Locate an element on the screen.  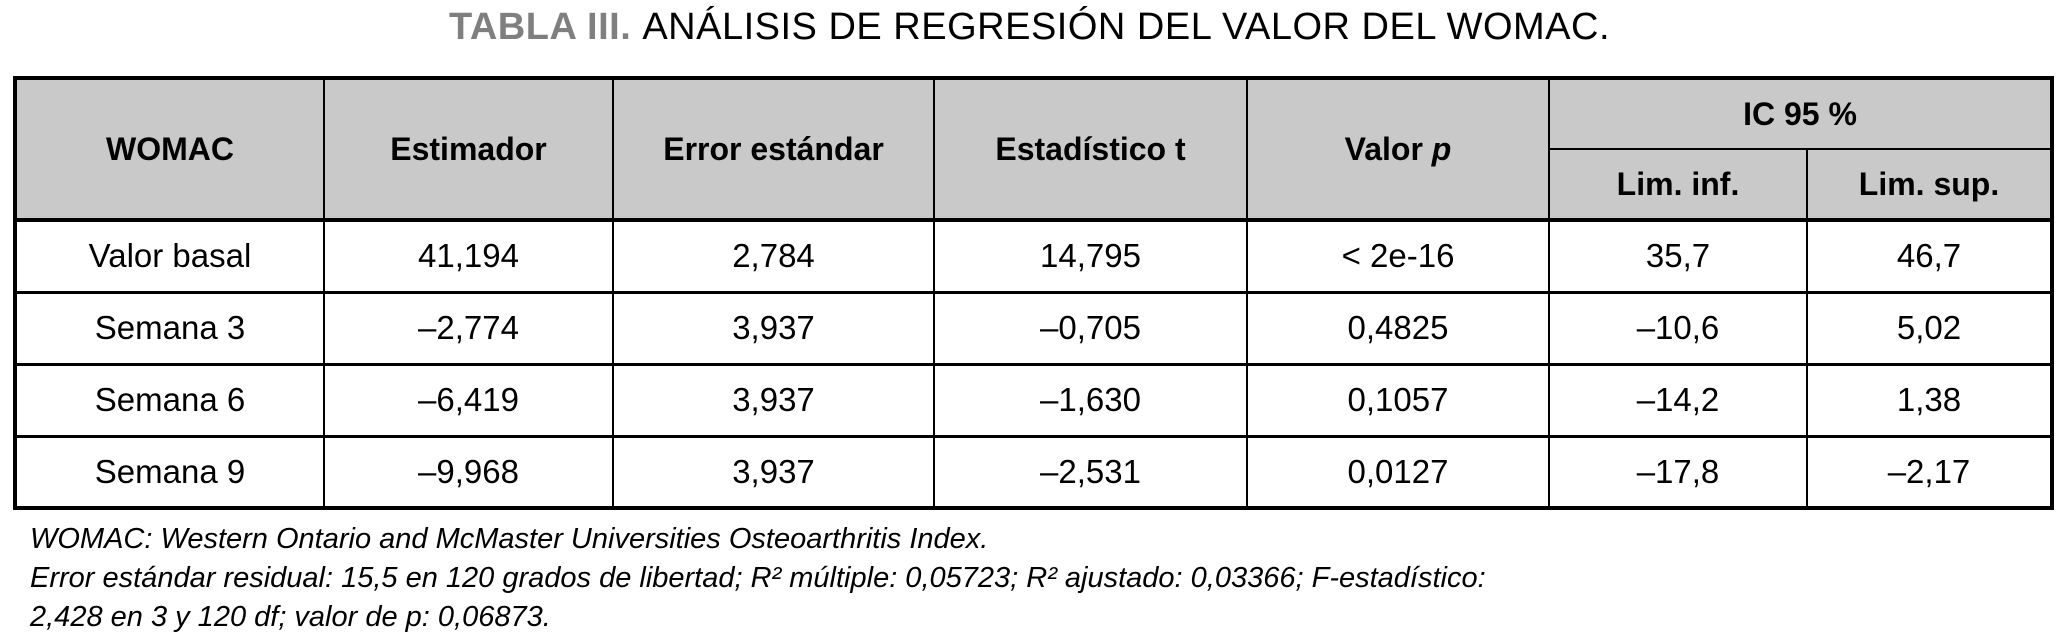
cell-estimador: –6,419 is located at coordinates (468, 399).